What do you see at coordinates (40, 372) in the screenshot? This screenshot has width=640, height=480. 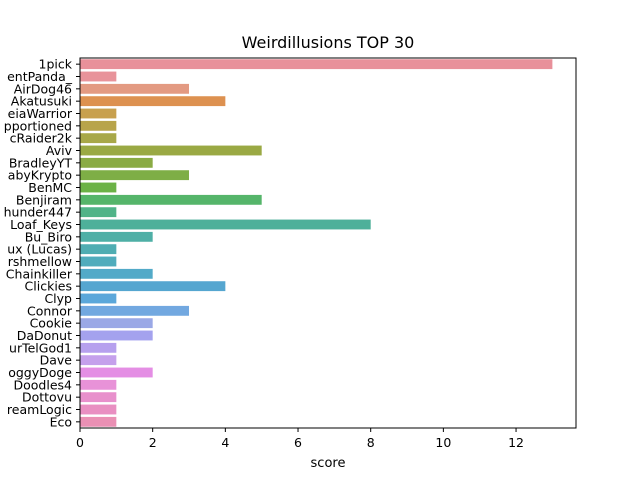 I see `y-tick-label: oggyDoge` at bounding box center [40, 372].